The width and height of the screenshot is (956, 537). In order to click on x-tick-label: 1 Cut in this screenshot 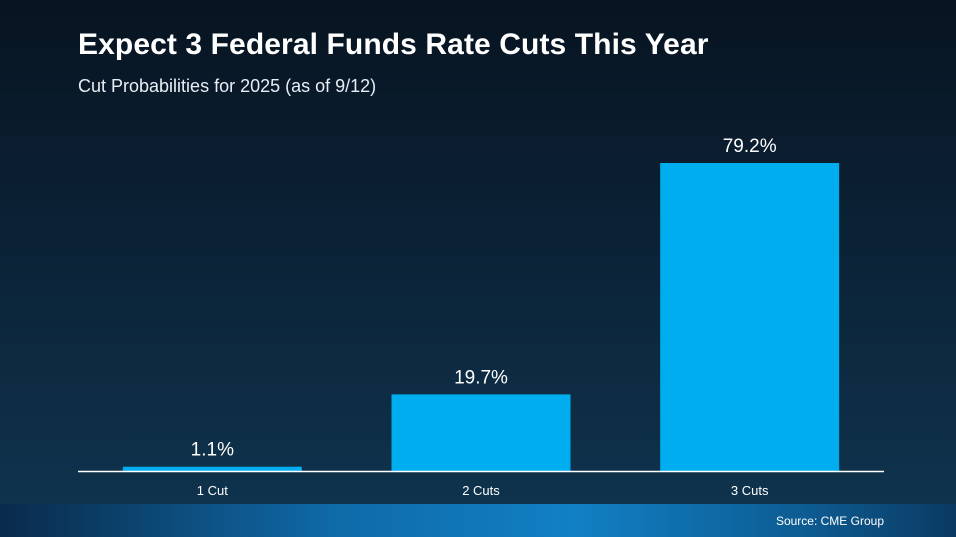, I will do `click(212, 490)`.